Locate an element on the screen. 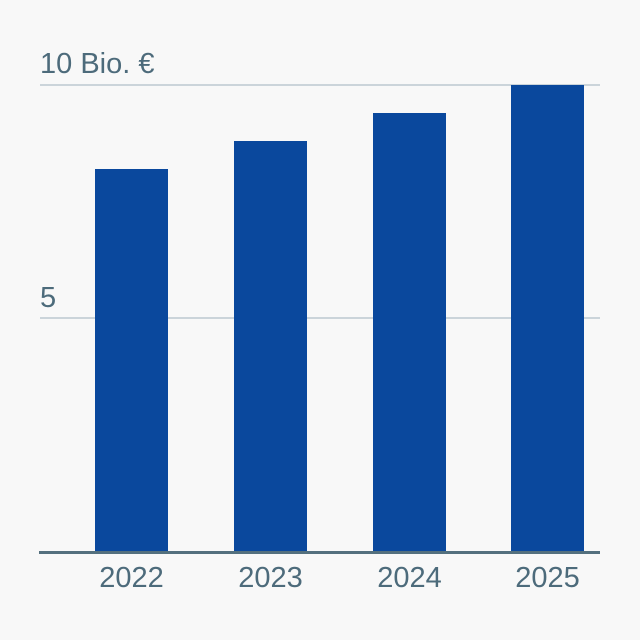  x-tick-label-2025: 2025 is located at coordinates (547, 578).